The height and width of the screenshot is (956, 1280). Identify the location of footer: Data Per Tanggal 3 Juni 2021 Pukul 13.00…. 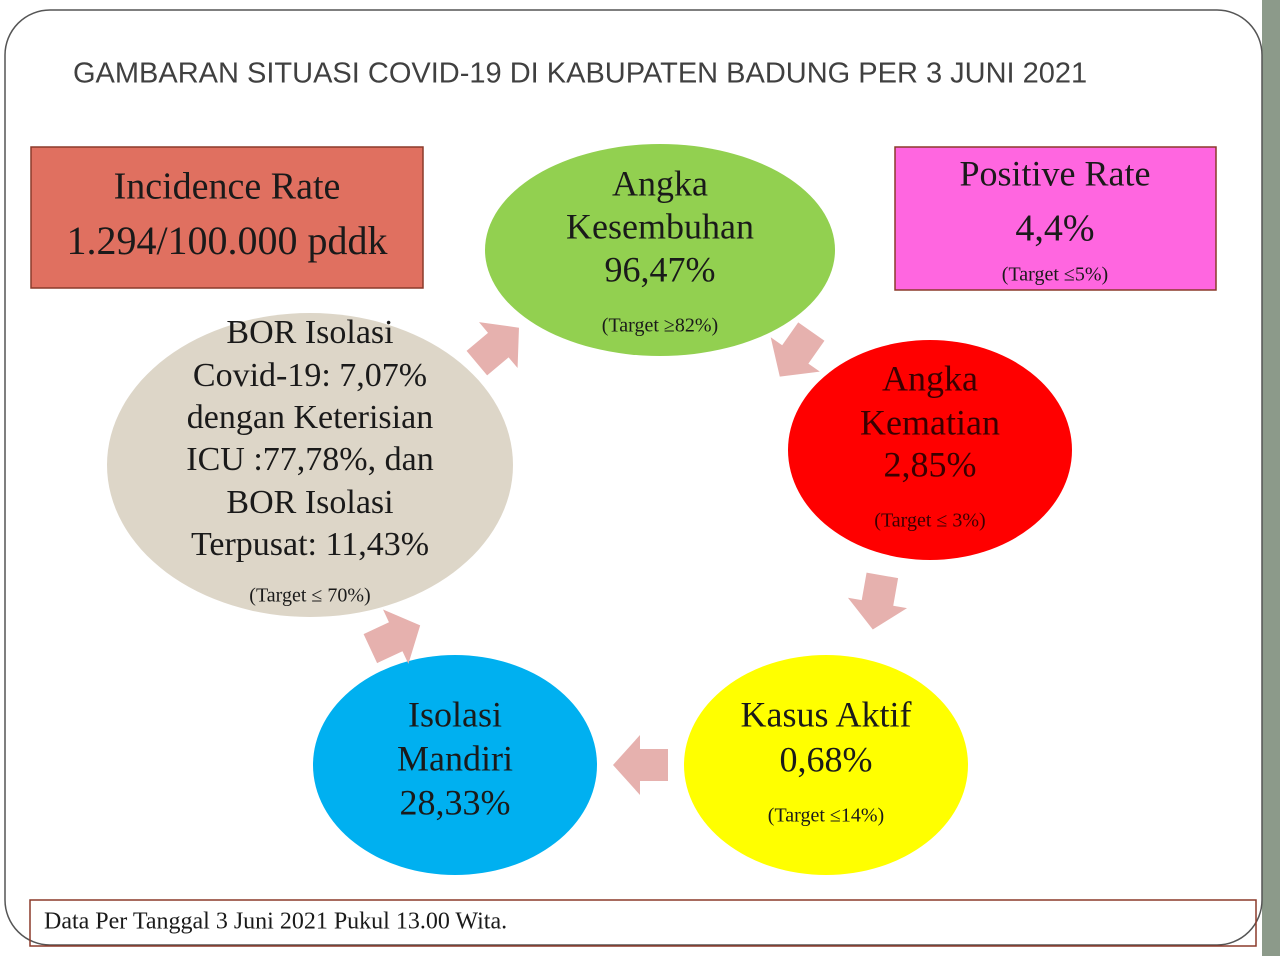
(275, 922).